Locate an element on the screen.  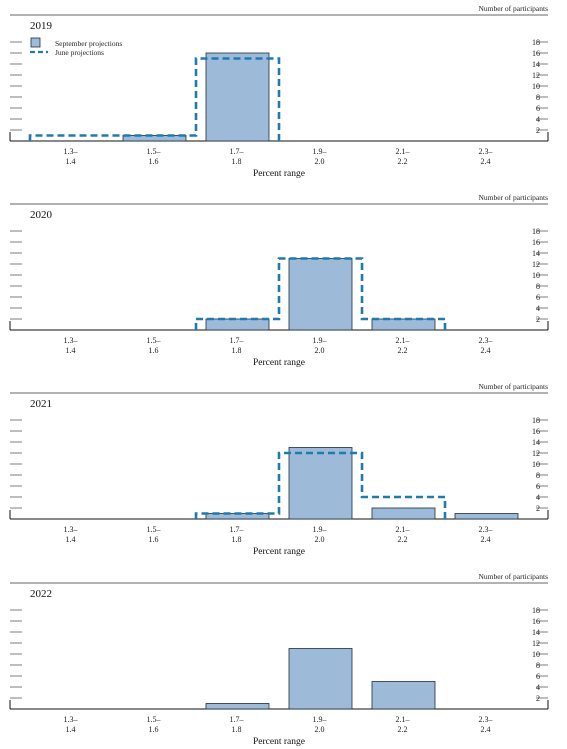
panel-year-label: 2022 is located at coordinates (41, 594).